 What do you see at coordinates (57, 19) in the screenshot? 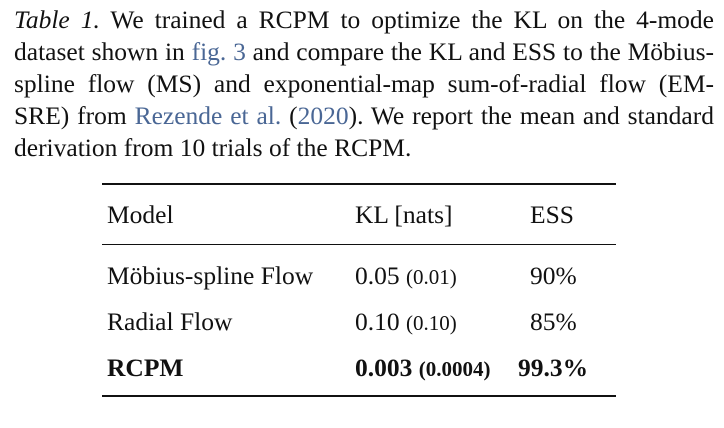
I see `caption-label: Table 1.` at bounding box center [57, 19].